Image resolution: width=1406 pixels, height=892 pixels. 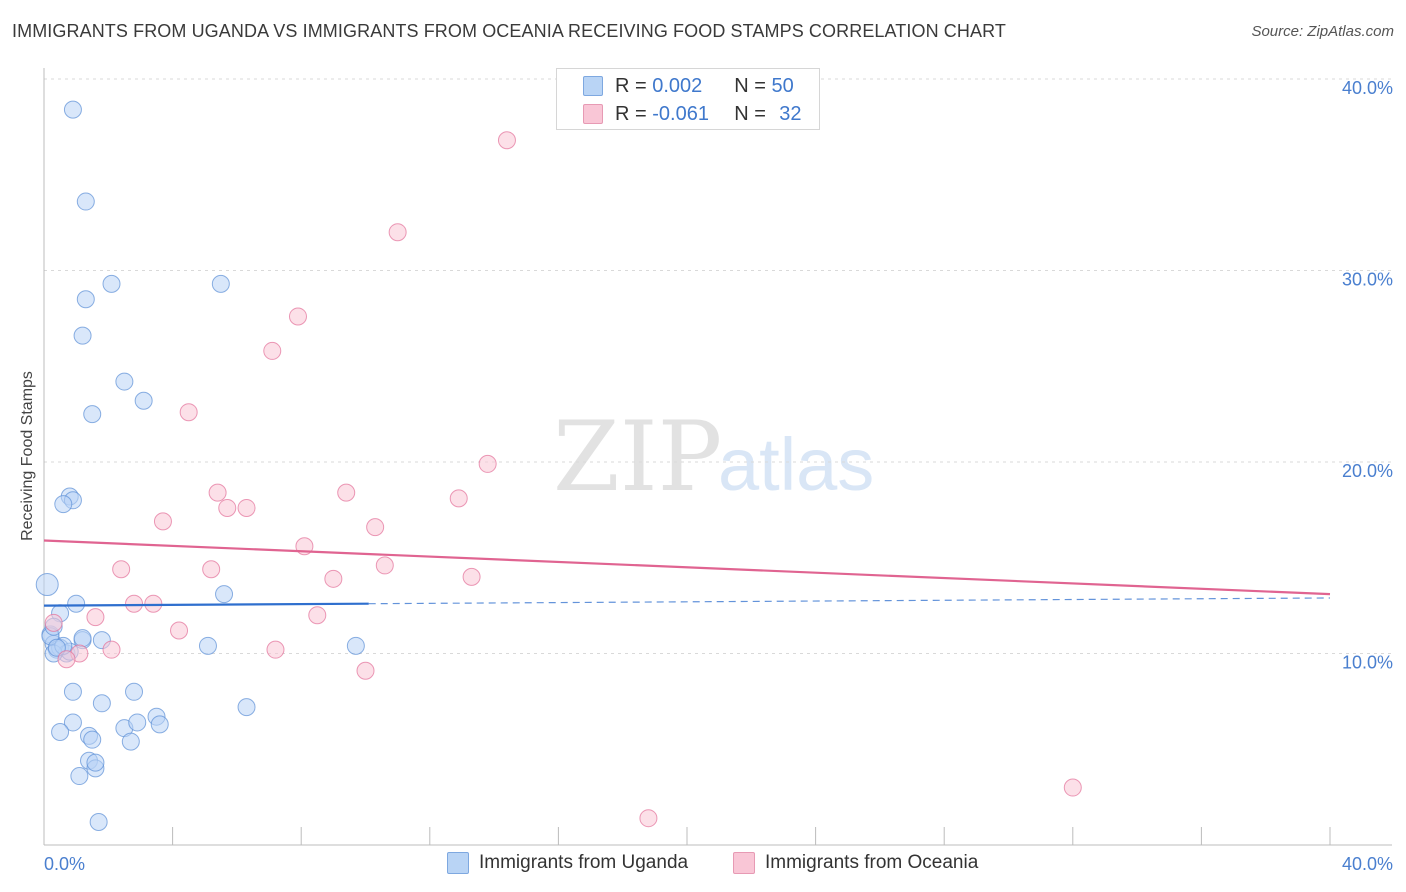 I want to click on oceania-trend-line, so click(x=687, y=567).